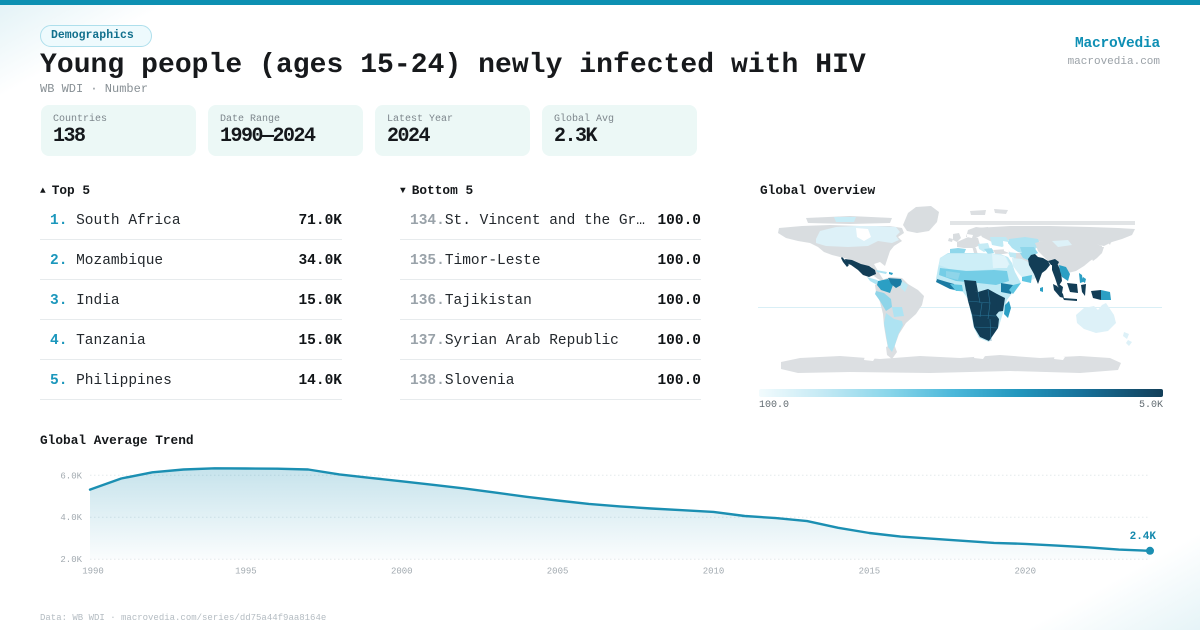  I want to click on svg-text: 2020, so click(1025, 572).